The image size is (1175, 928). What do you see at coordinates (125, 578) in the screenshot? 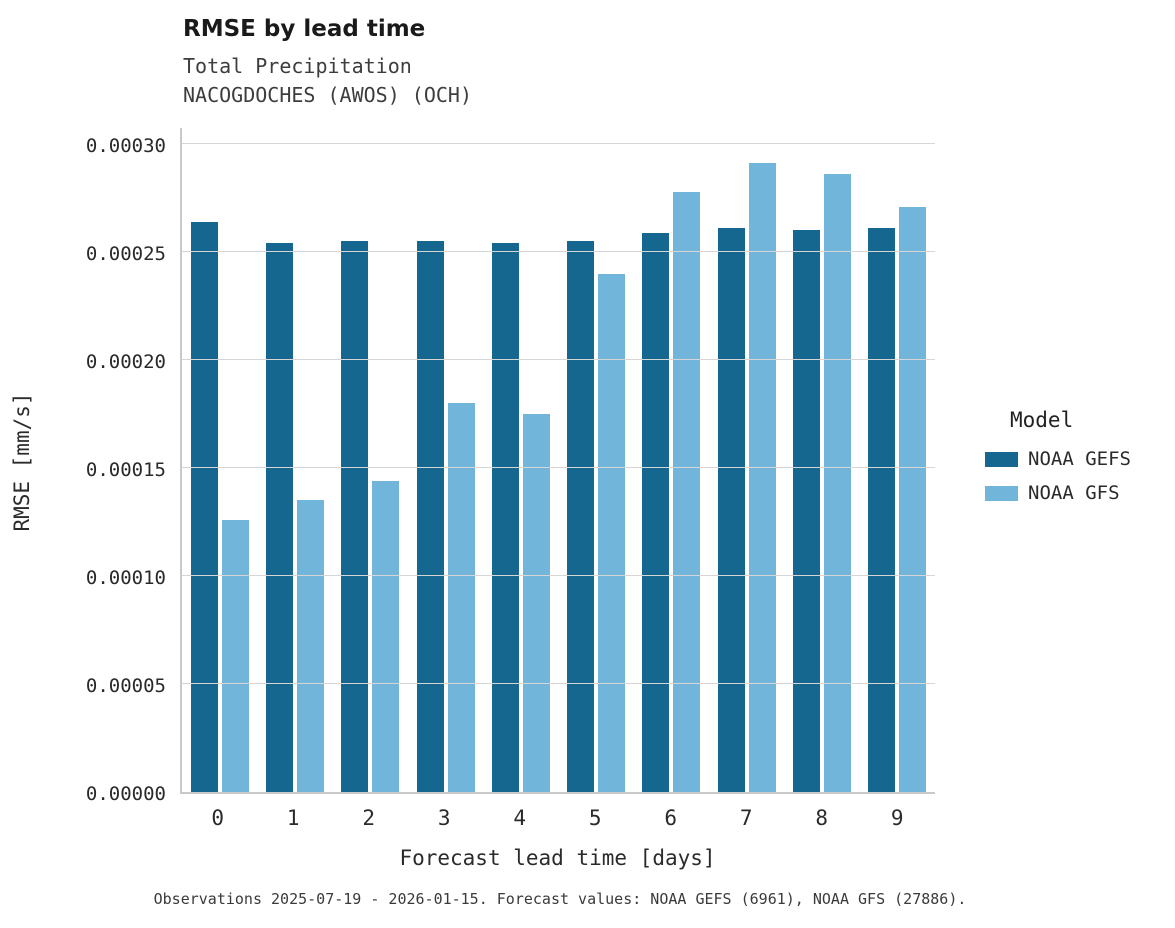
I see `y-tick-label: 0.00010` at bounding box center [125, 578].